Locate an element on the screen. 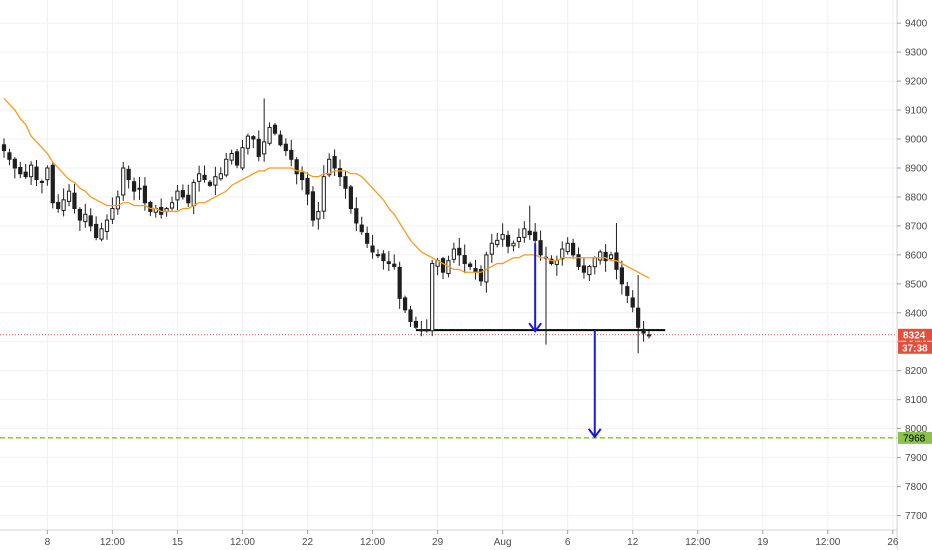 The image size is (932, 550). current-price-tag: 8324 is located at coordinates (915, 334).